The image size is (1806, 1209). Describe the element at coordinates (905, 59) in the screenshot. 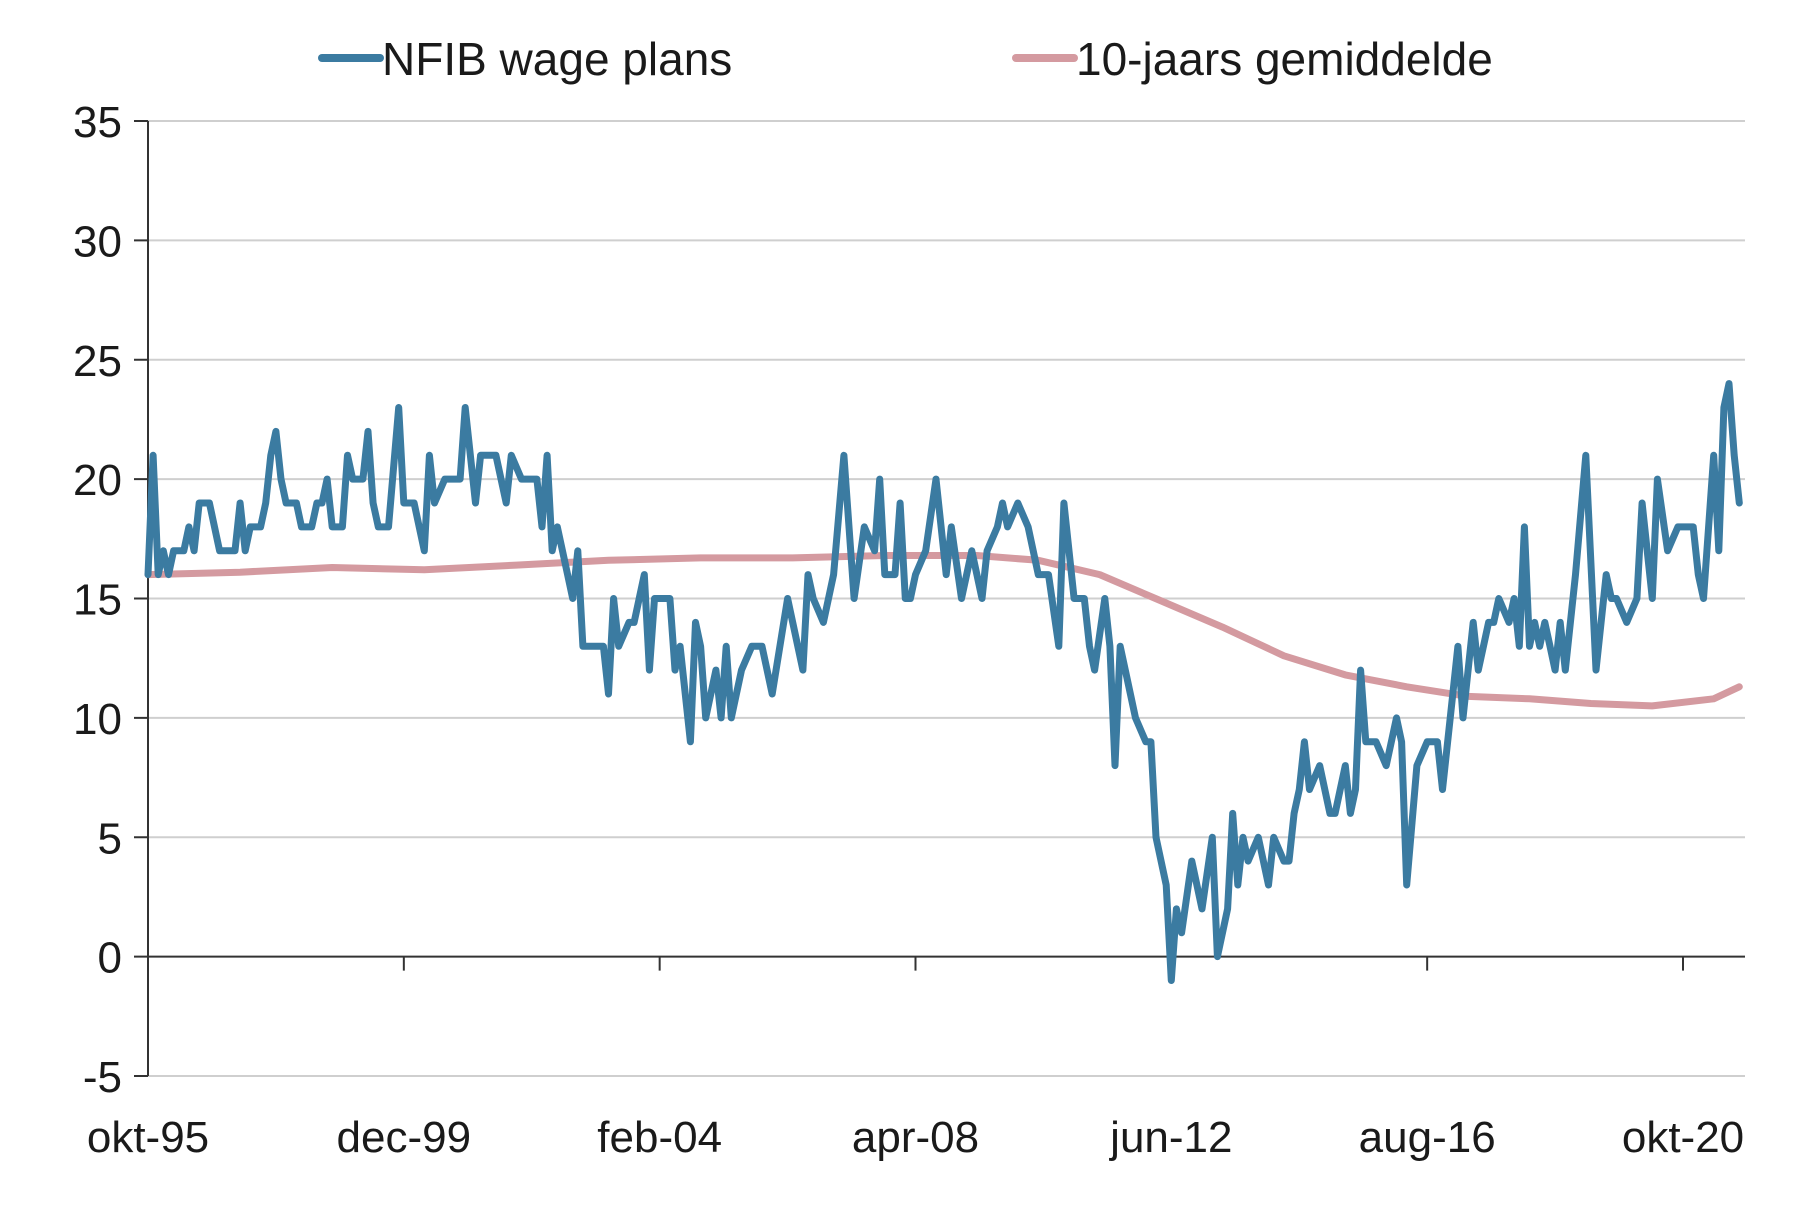

I see `legend: NFIB wage plans 10-jaars gemiddelde` at that location.